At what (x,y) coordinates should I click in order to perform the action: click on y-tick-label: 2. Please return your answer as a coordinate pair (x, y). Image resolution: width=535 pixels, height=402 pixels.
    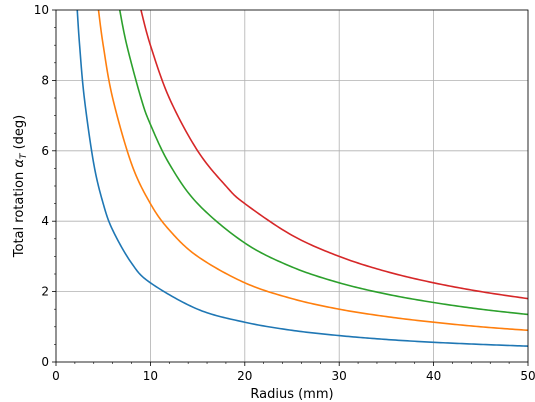
    Looking at the image, I should click on (45, 292).